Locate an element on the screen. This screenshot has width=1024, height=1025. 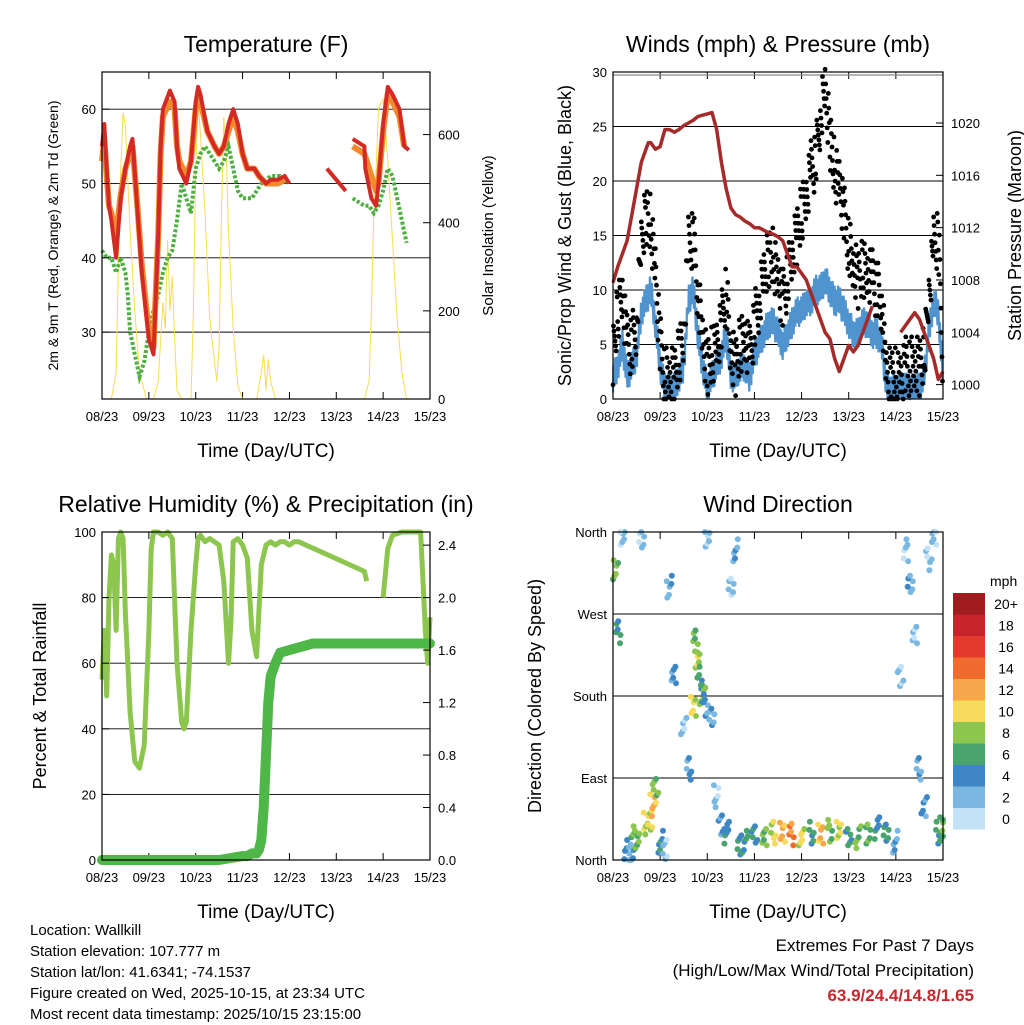
colorbar-label: 8 is located at coordinates (1006, 733).